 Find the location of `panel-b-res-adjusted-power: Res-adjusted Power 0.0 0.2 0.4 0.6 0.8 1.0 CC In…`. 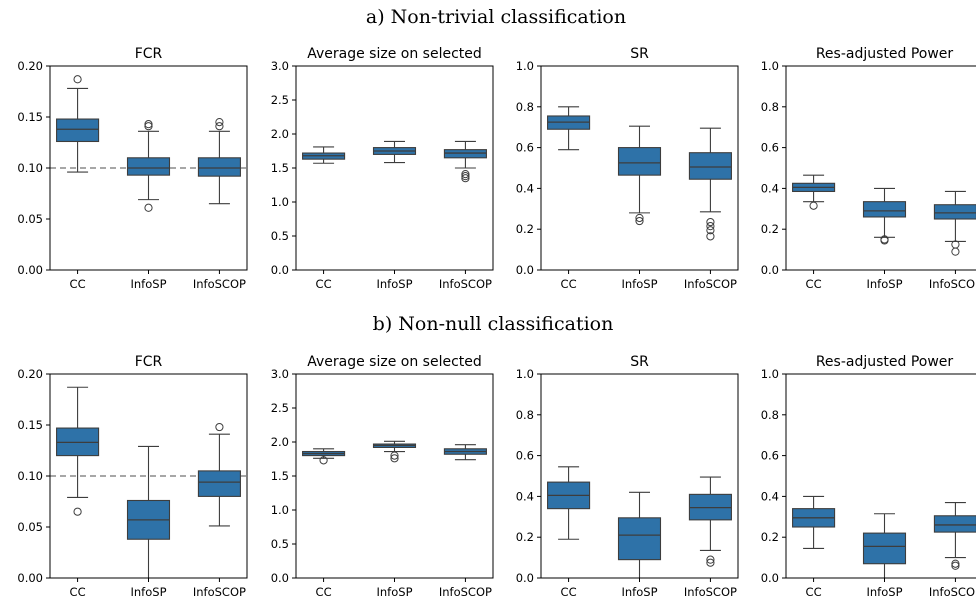

panel-b-res-adjusted-power: Res-adjusted Power 0.0 0.2 0.4 0.6 0.8 1.0 CC In… is located at coordinates (868, 476).